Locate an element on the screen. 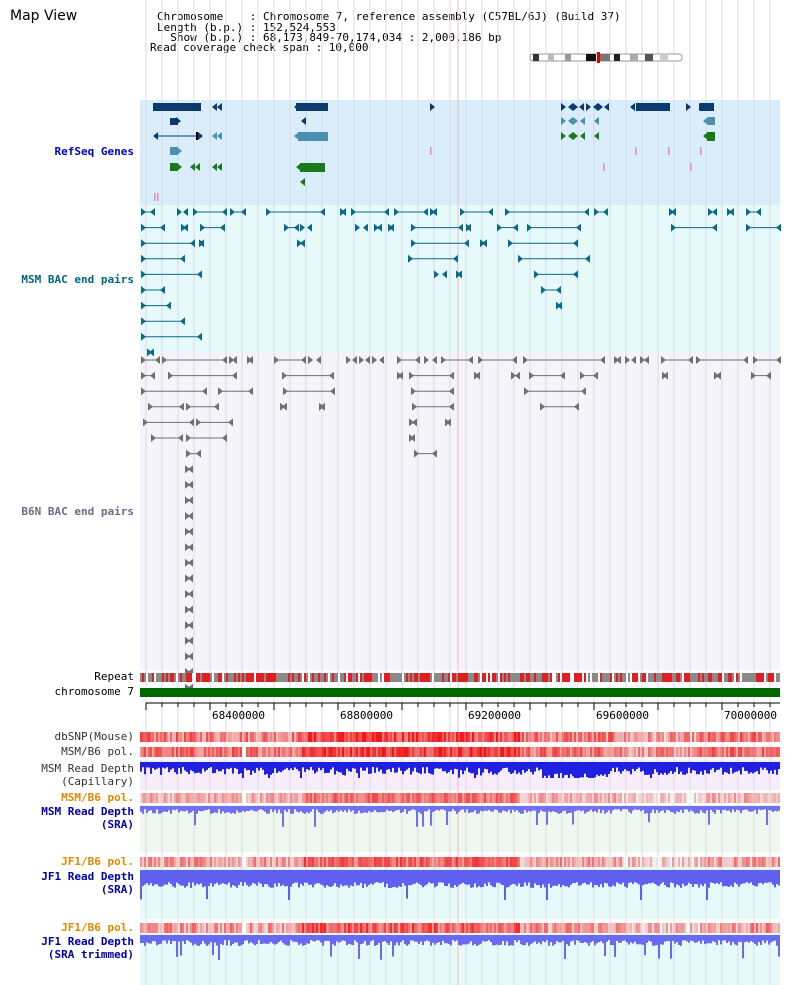 The height and width of the screenshot is (985, 800). track-label-msm-bac: MSM BAC end pairs is located at coordinates (77, 279).